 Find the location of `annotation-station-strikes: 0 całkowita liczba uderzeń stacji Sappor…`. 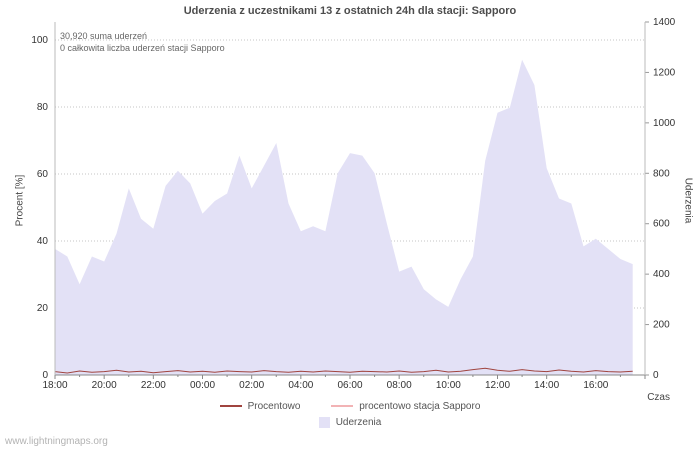

annotation-station-strikes: 0 całkowita liczba uderzeń stacji Sappor… is located at coordinates (142, 48).